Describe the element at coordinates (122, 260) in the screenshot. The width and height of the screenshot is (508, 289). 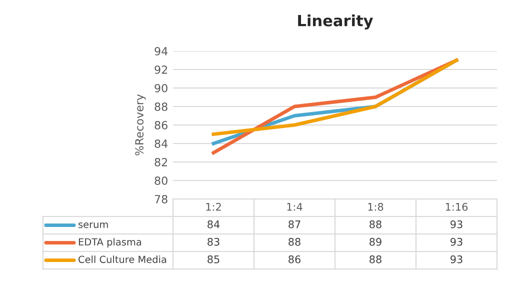
I see `legend-label: Cell Culture Media` at that location.